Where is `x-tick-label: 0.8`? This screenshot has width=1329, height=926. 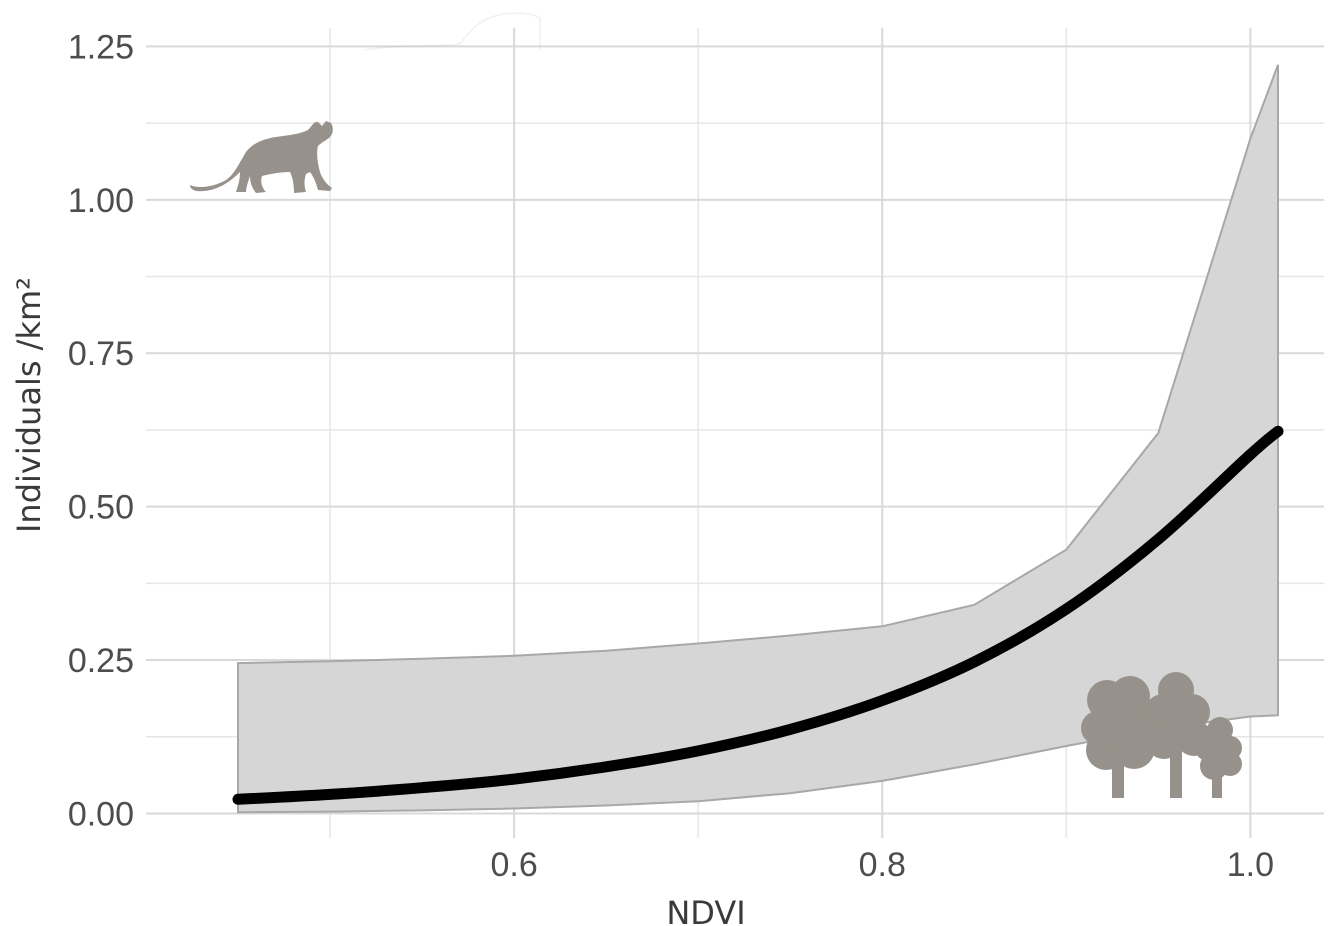
x-tick-label: 0.8 is located at coordinates (882, 865).